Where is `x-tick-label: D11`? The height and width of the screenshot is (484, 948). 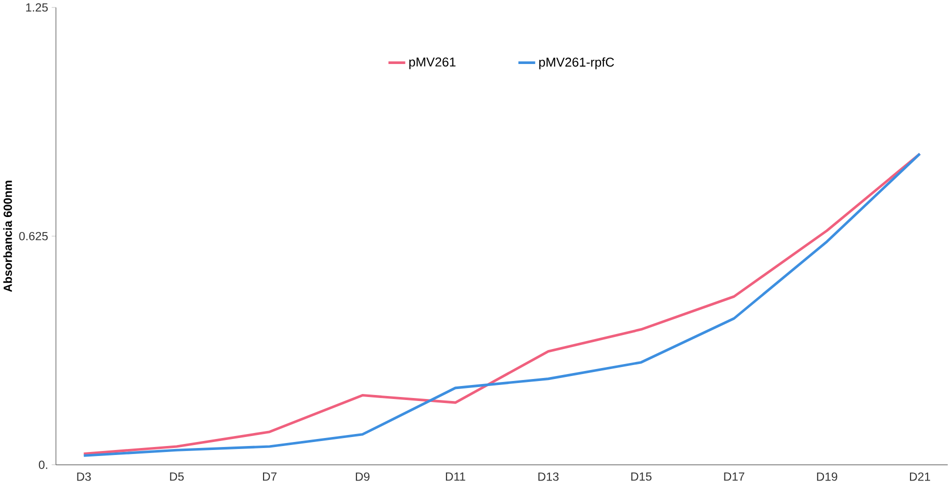
x-tick-label: D11 is located at coordinates (456, 476).